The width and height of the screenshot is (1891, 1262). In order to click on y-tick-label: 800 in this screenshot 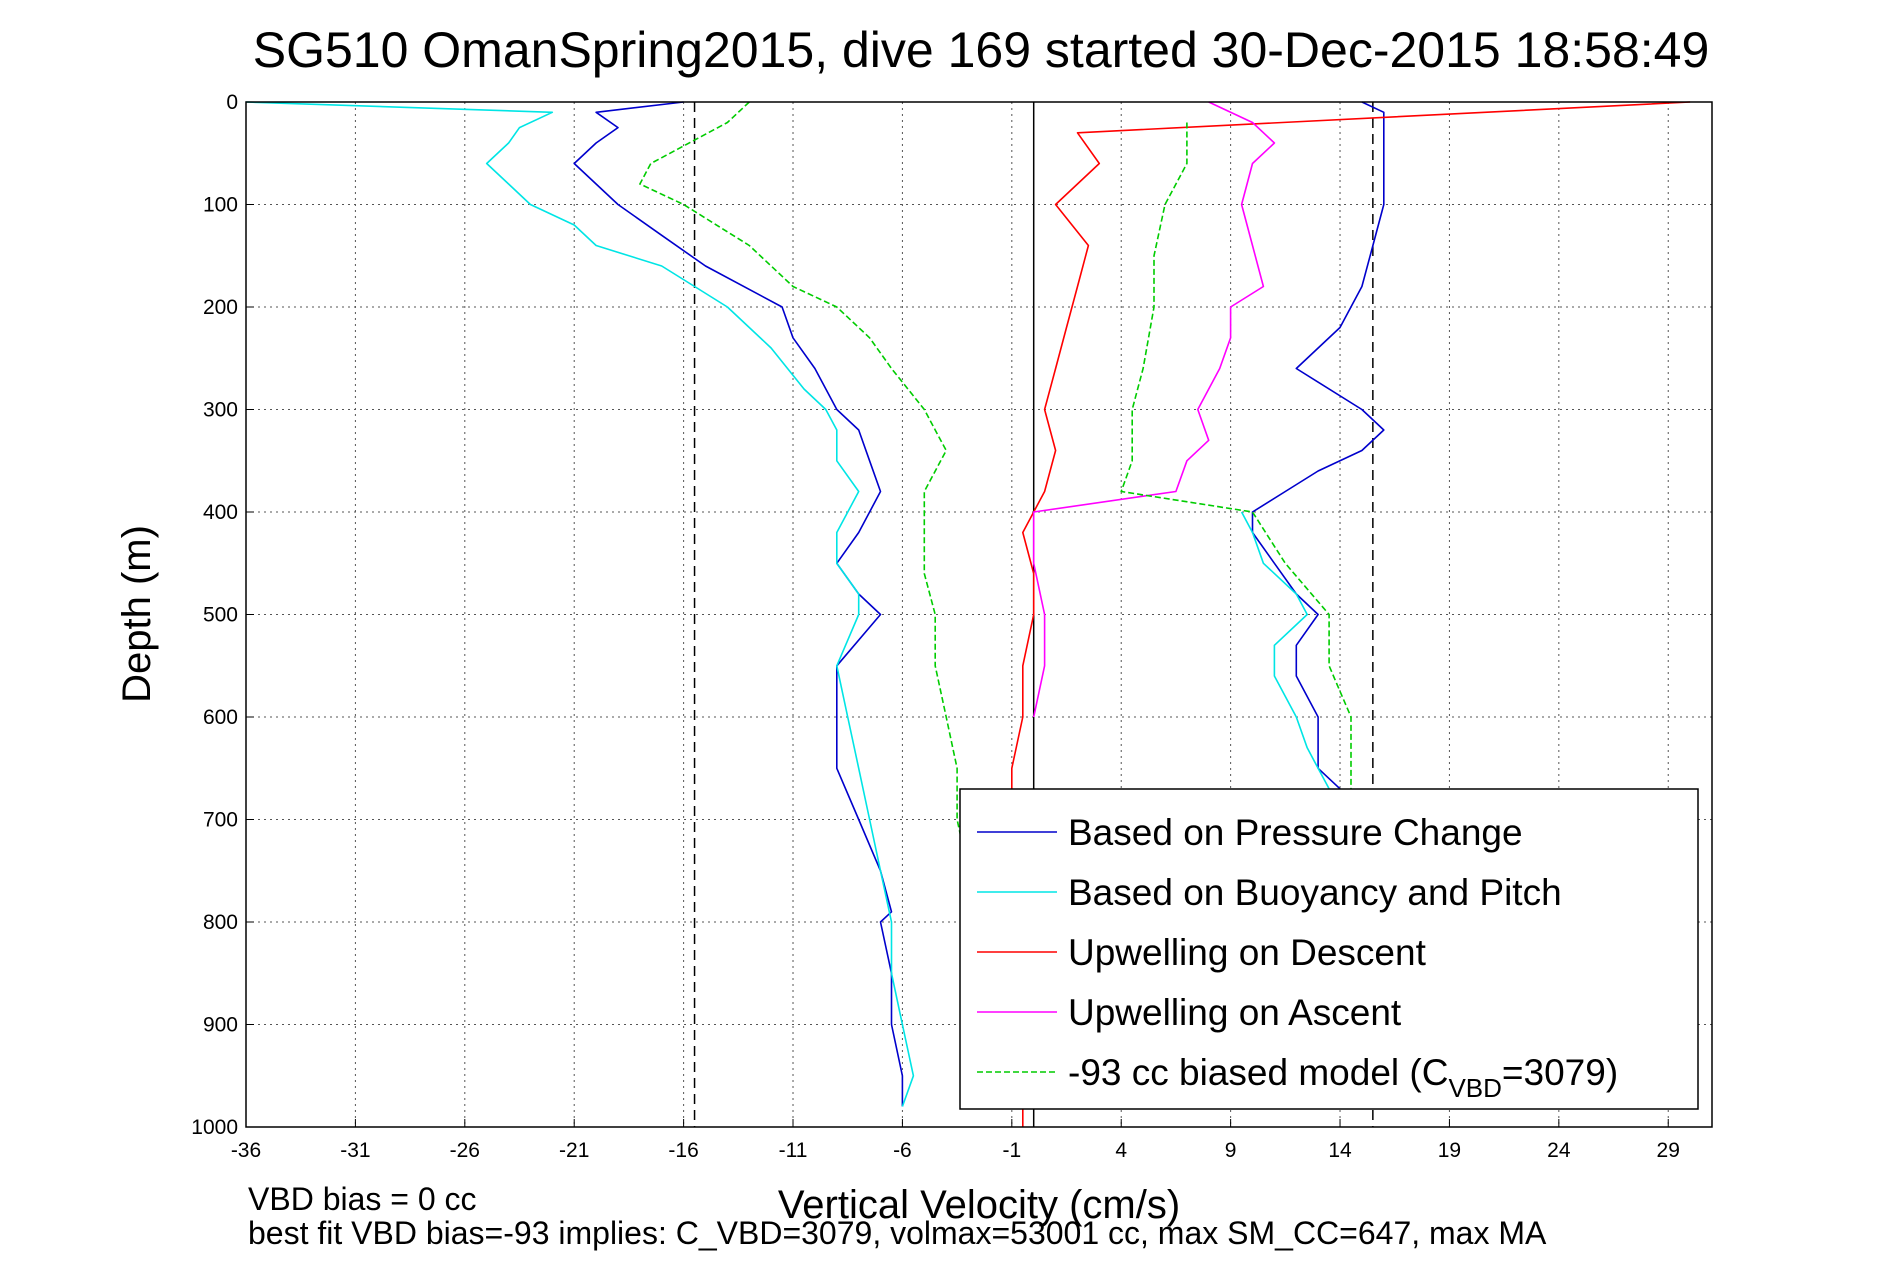, I will do `click(220, 922)`.